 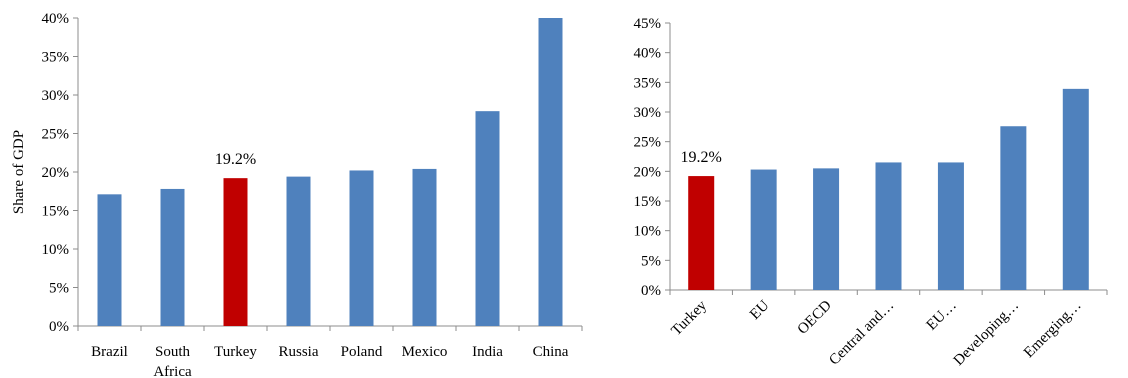 What do you see at coordinates (172, 361) in the screenshot?
I see `left-category-label: South Africa` at bounding box center [172, 361].